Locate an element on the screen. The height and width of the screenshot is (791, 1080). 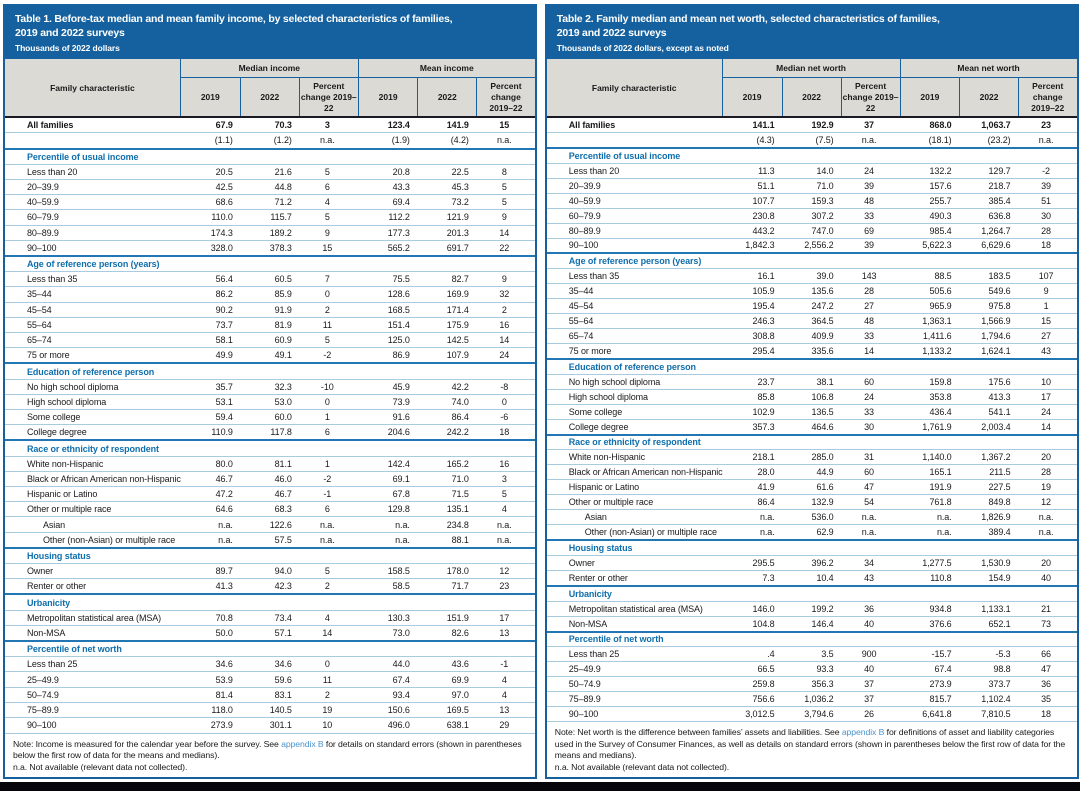
cell-value: 43.3 is located at coordinates (401, 187).